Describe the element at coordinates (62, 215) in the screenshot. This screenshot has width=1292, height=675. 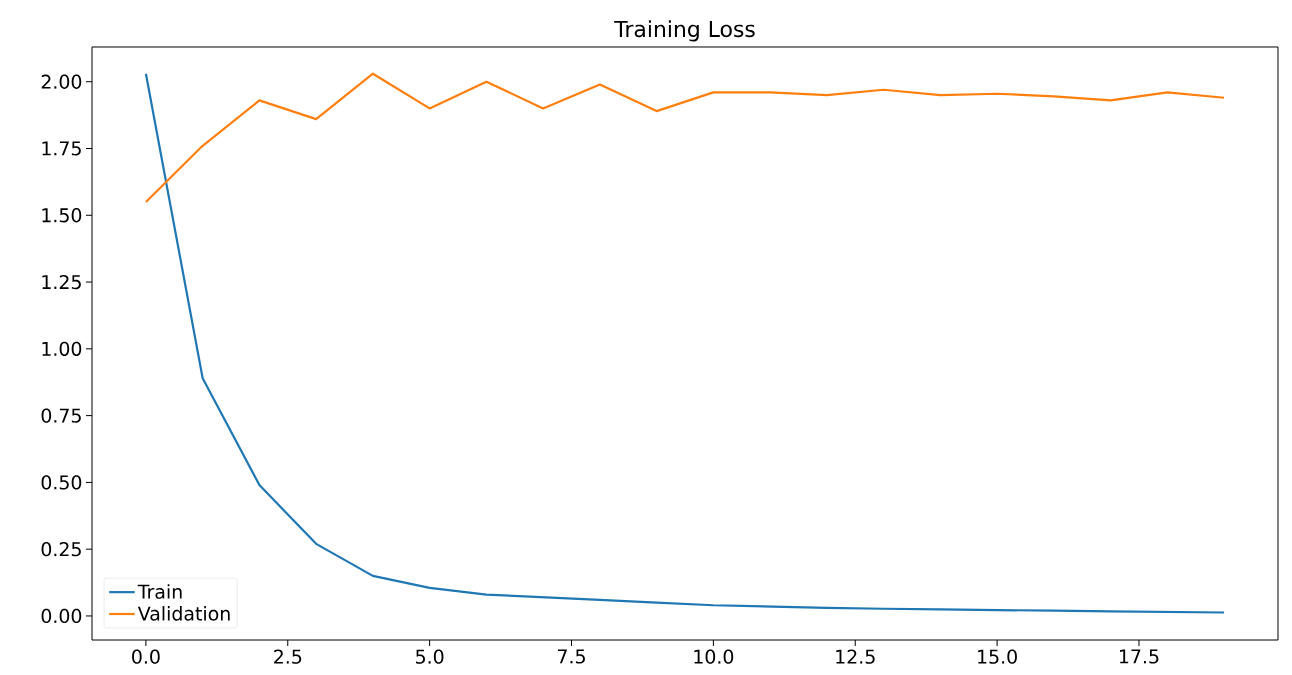
I see `y-tick-label: 1.50` at that location.